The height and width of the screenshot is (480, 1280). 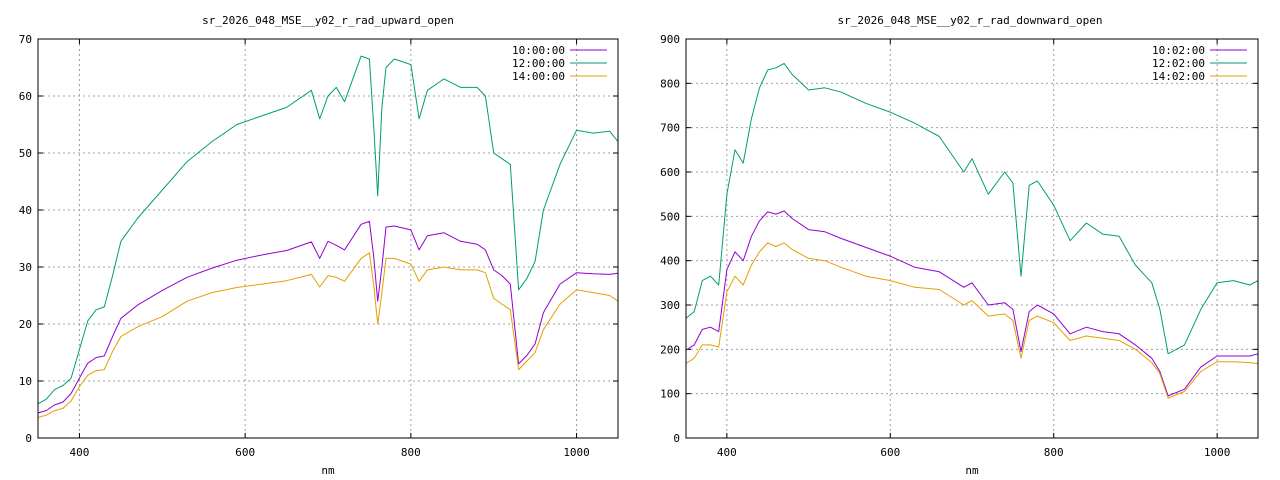 What do you see at coordinates (25, 267) in the screenshot?
I see `y-tick-label: 30` at bounding box center [25, 267].